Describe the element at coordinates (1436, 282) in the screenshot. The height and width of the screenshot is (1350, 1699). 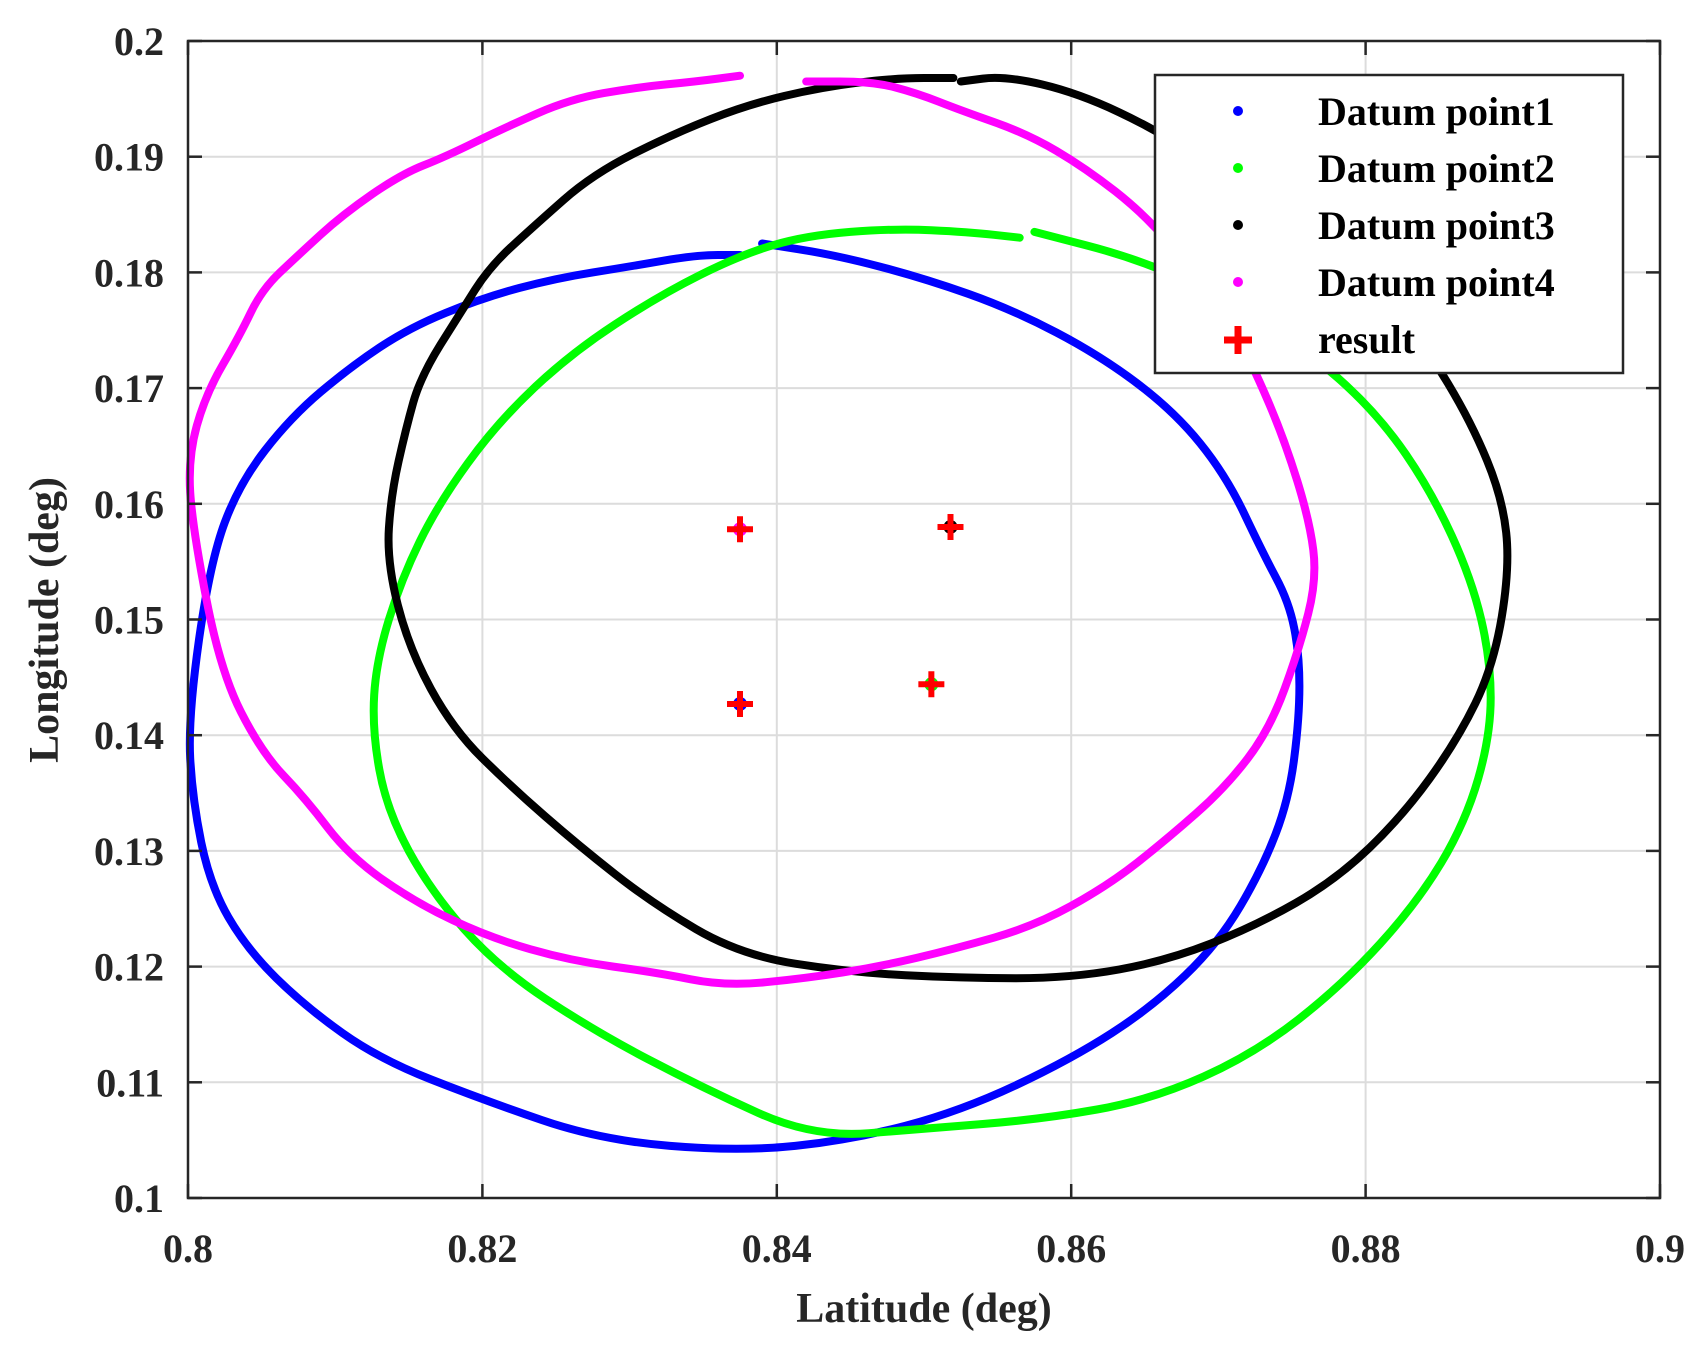
I see `legend-label: Datum point4` at that location.